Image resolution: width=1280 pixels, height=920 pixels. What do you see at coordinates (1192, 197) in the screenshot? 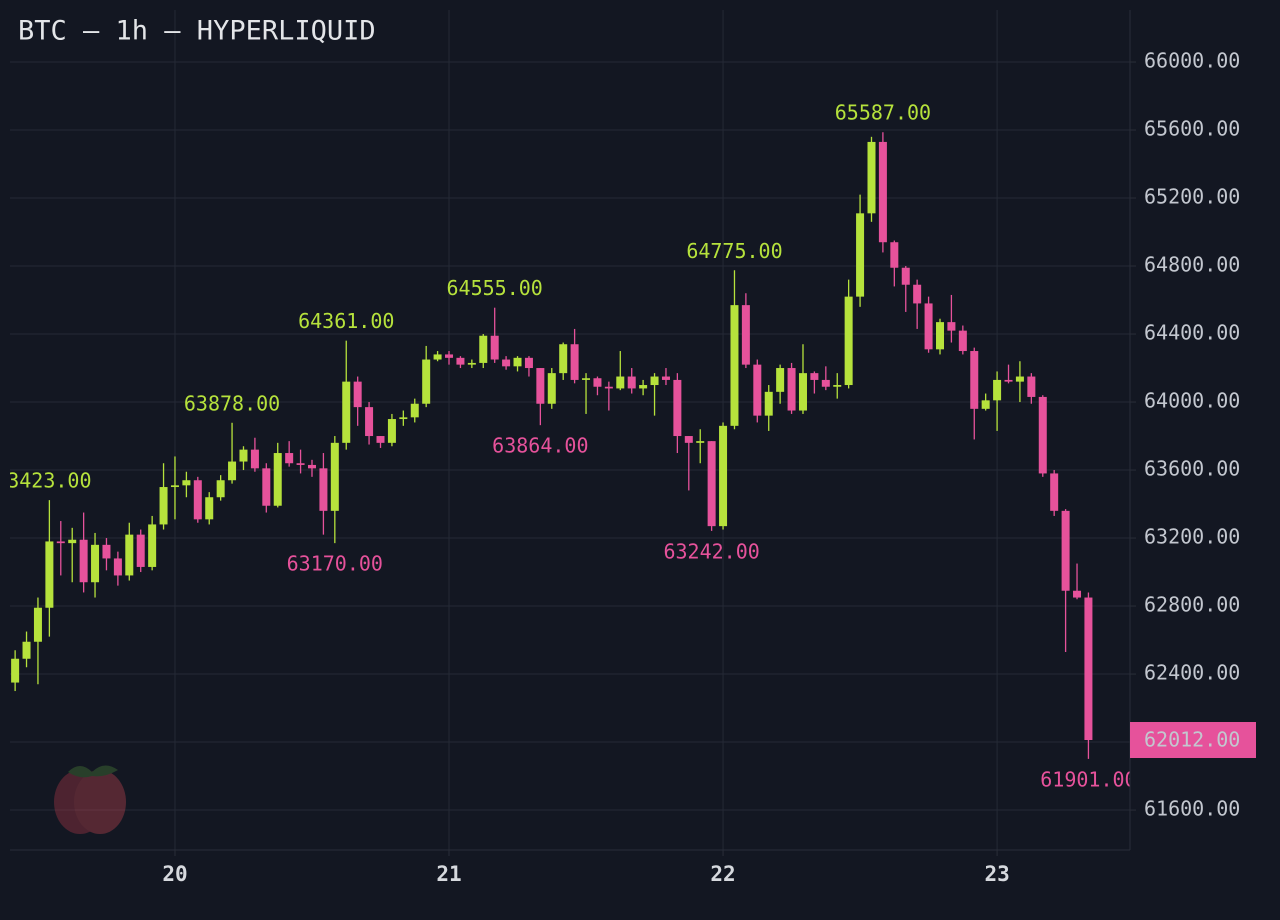
I see `y-tick-label: 65200.00` at bounding box center [1192, 197].